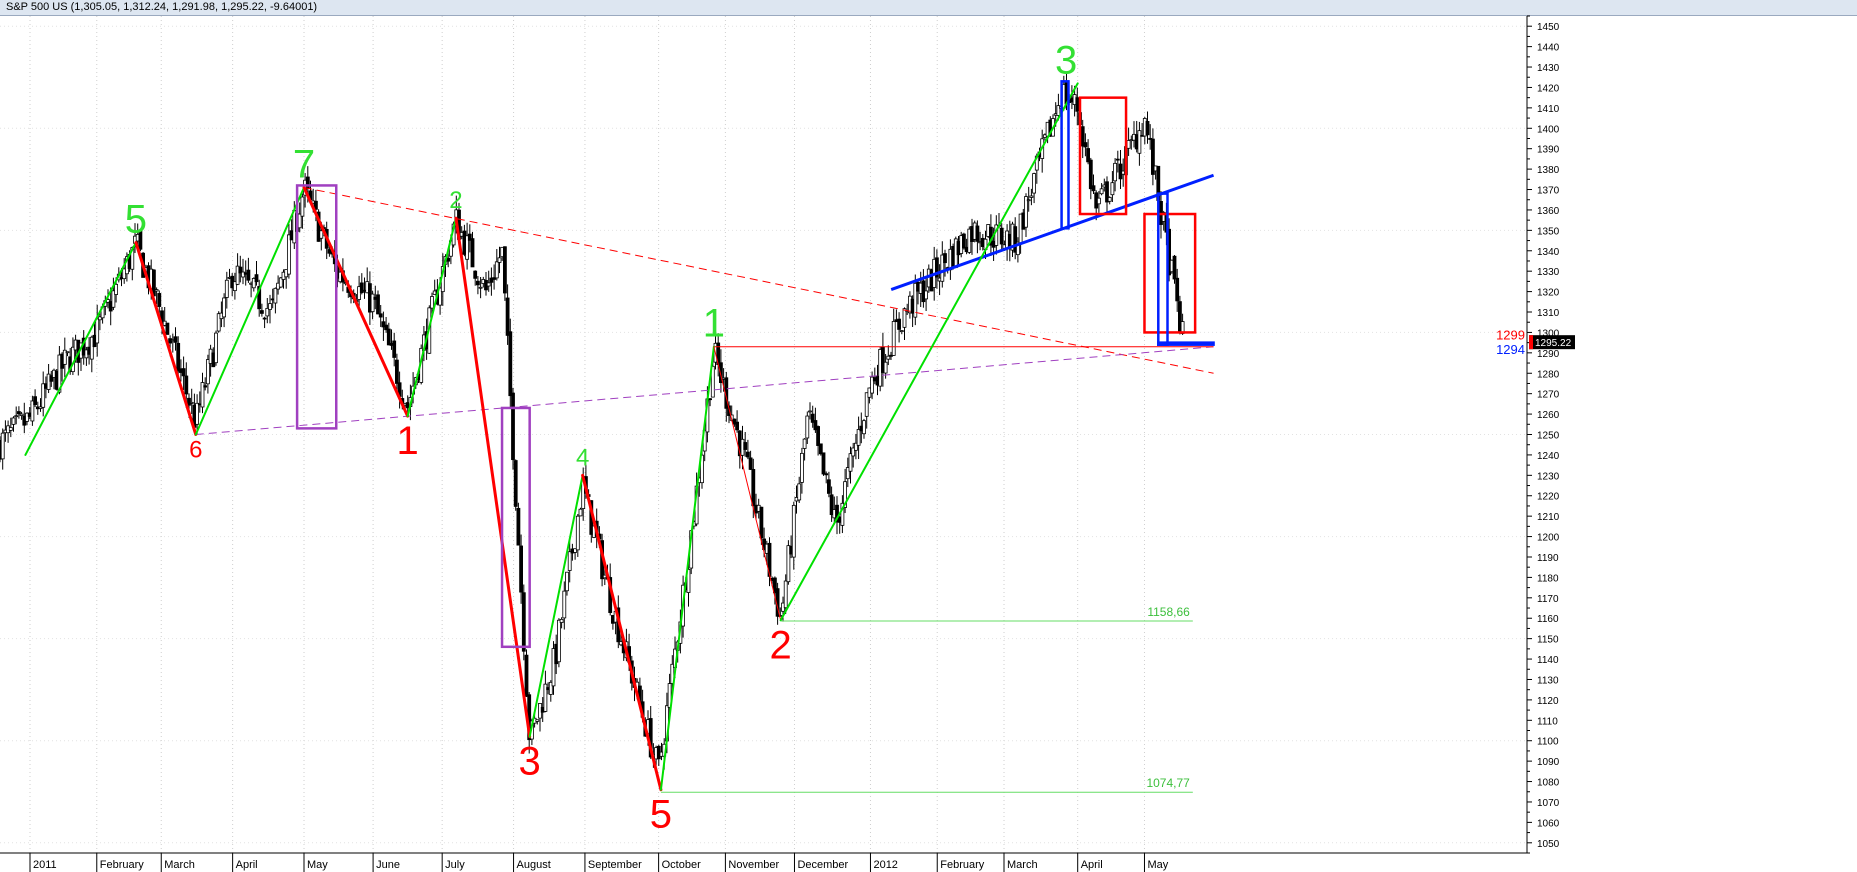 Image resolution: width=1857 pixels, height=872 pixels. Describe the element at coordinates (1548, 150) in the screenshot. I see `y-tick-label: 1390` at that location.